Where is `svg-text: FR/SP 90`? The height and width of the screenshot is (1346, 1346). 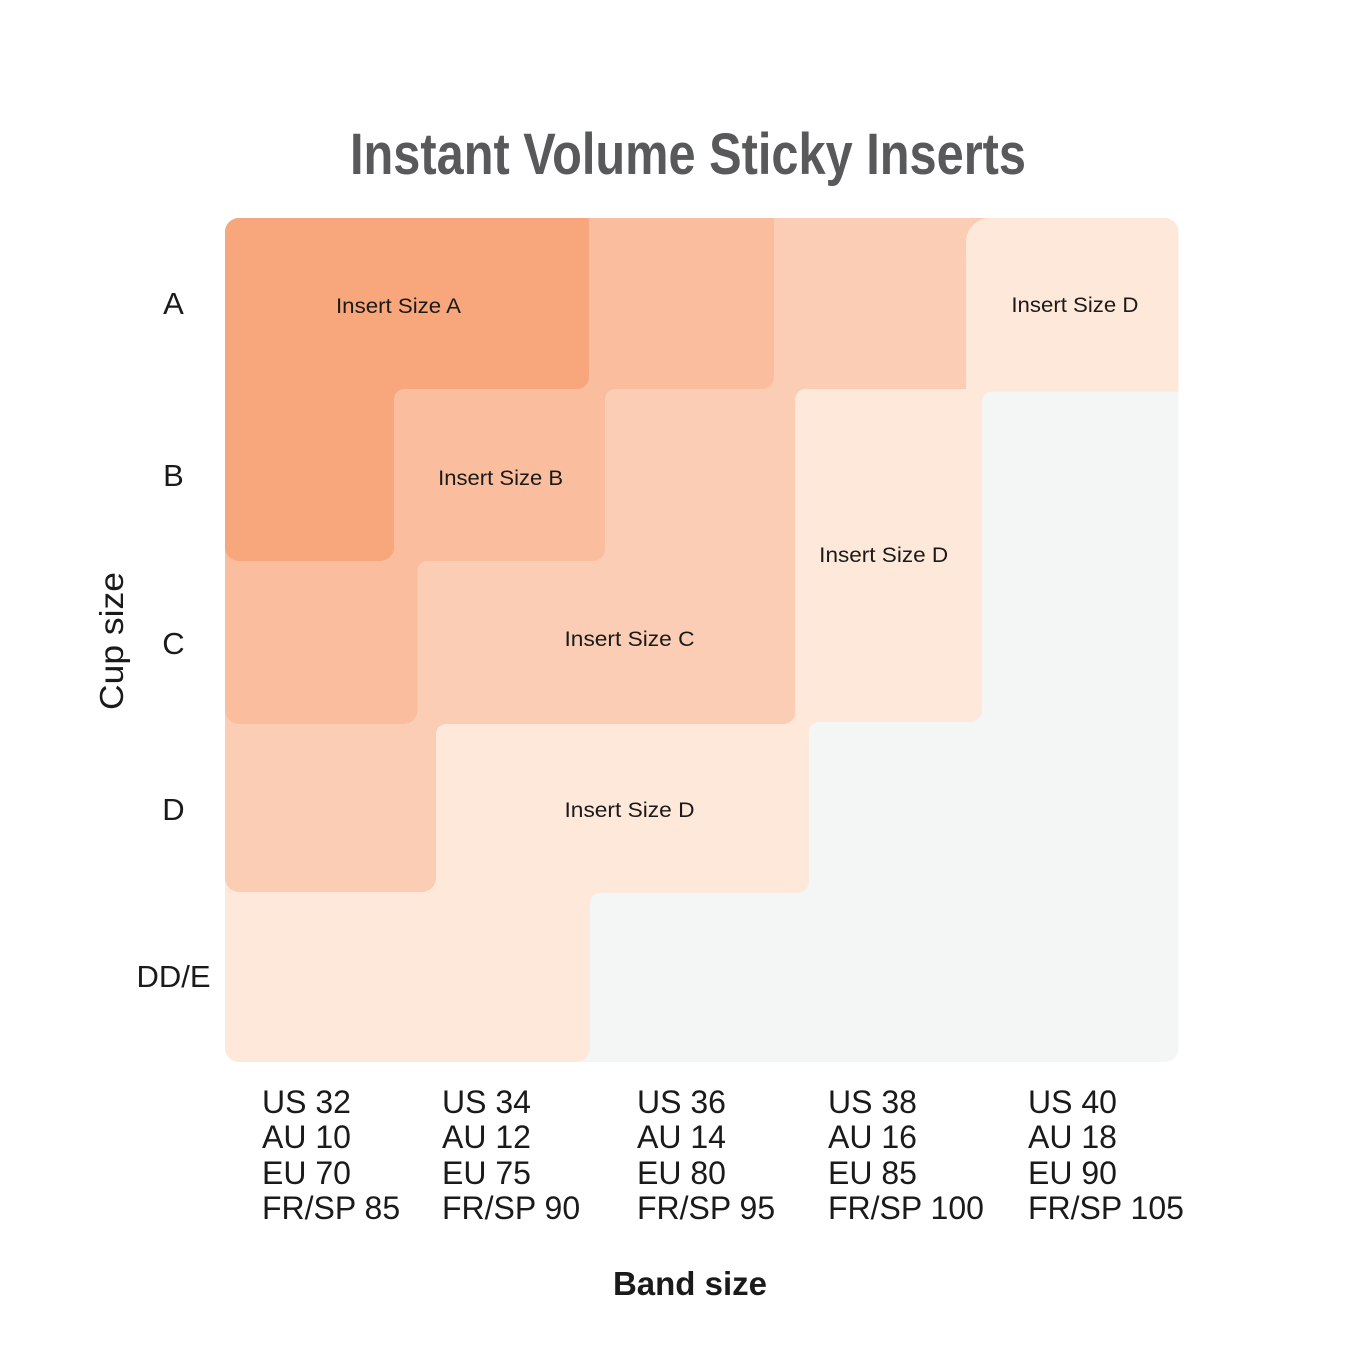
svg-text: FR/SP 90 is located at coordinates (511, 1208).